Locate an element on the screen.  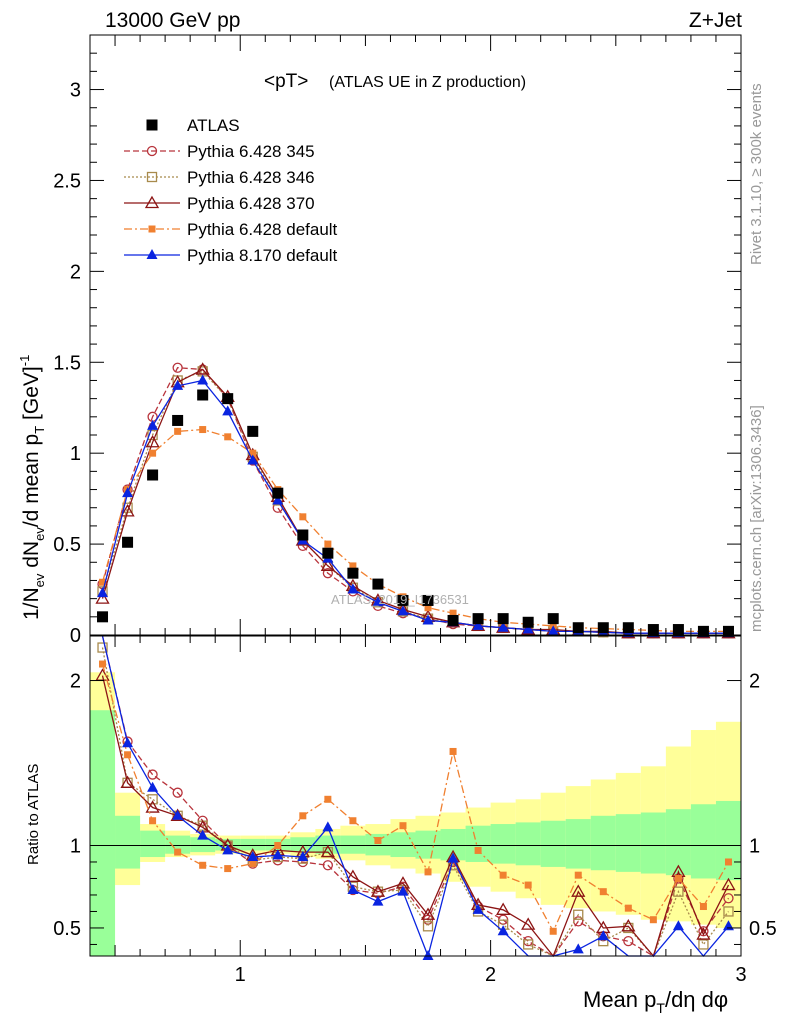
legend-marker-atlas is located at coordinates (152, 125).